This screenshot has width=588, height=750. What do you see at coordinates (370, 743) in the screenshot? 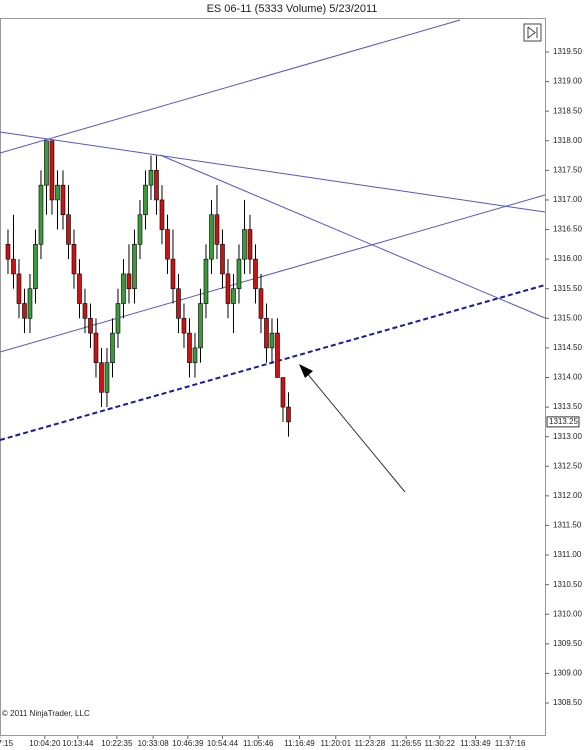
I see `x-tick-label: 11:23:28` at bounding box center [370, 743].